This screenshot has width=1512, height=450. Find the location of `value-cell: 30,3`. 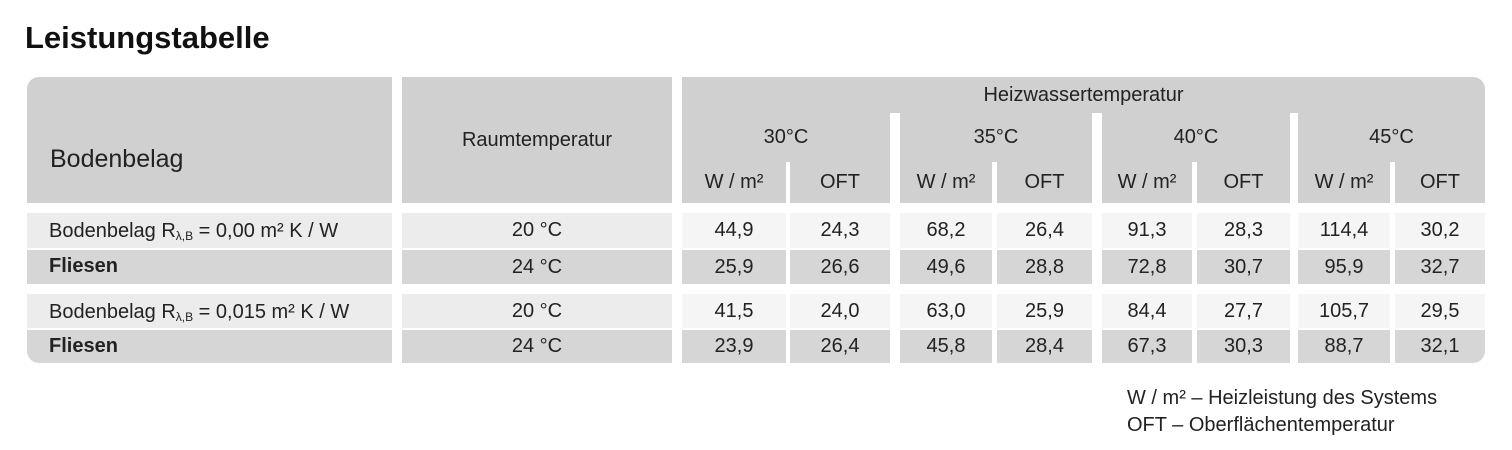

value-cell: 30,3 is located at coordinates (1243, 346).